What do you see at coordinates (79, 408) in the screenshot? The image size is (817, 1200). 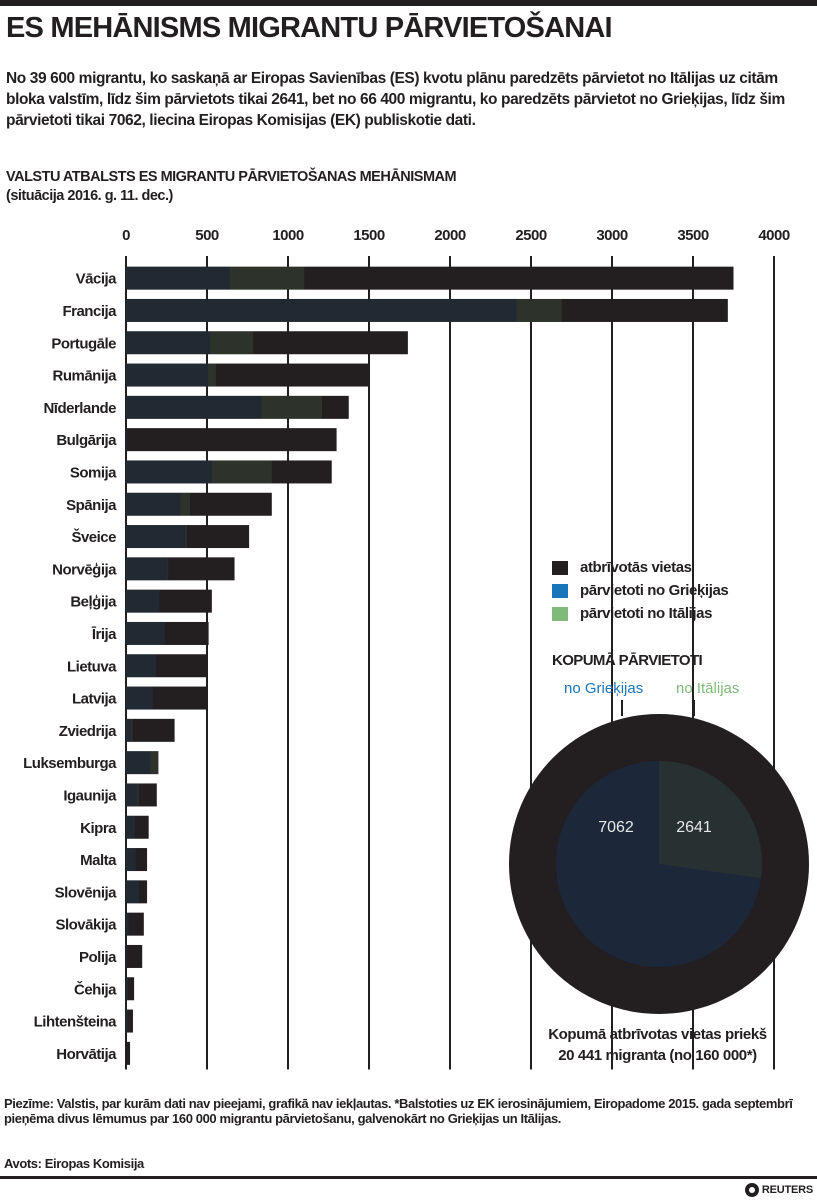 I see `category-label: Nīderlande` at bounding box center [79, 408].